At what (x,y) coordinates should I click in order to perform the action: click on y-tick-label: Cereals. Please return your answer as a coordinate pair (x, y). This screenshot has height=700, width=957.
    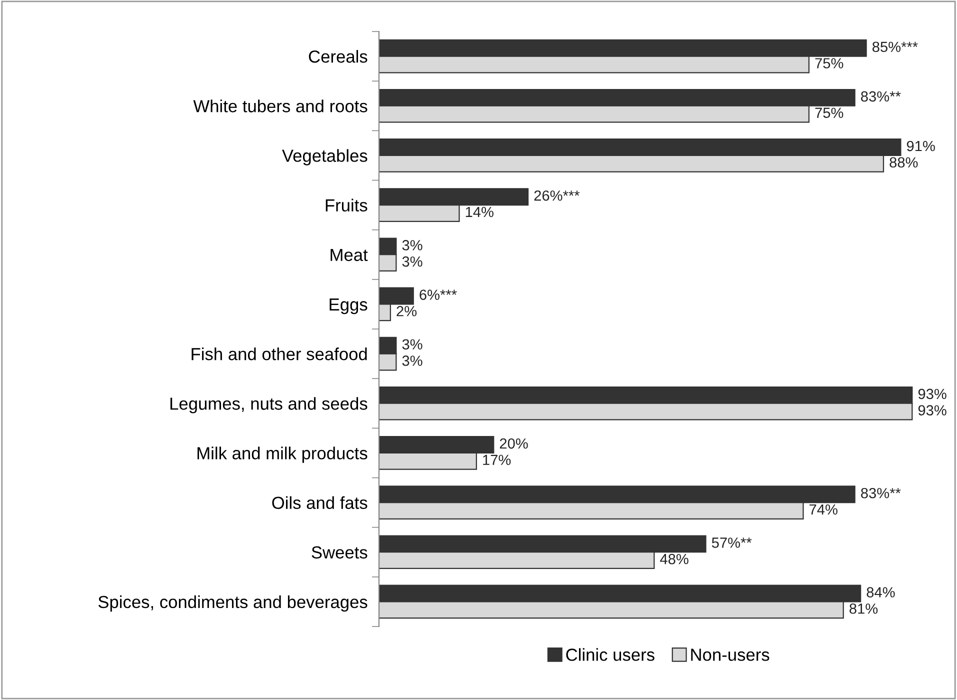
    Looking at the image, I should click on (338, 56).